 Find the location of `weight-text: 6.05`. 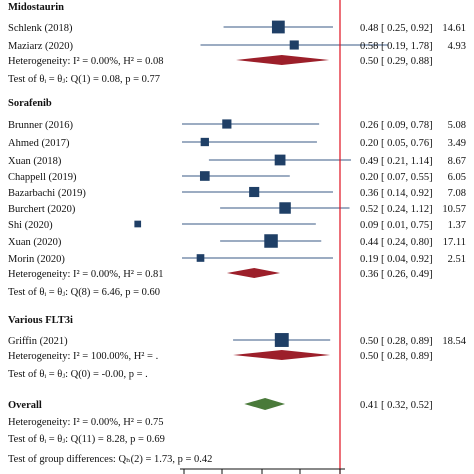

weight-text: 6.05 is located at coordinates (457, 177).